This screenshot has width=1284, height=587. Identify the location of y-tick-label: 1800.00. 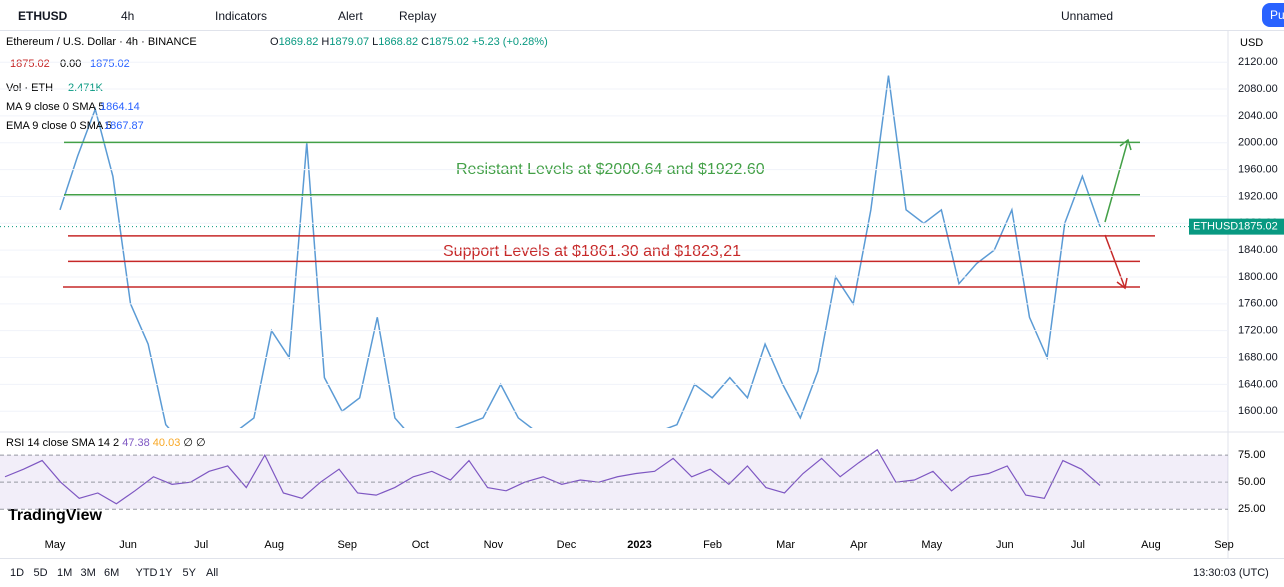
(1258, 277).